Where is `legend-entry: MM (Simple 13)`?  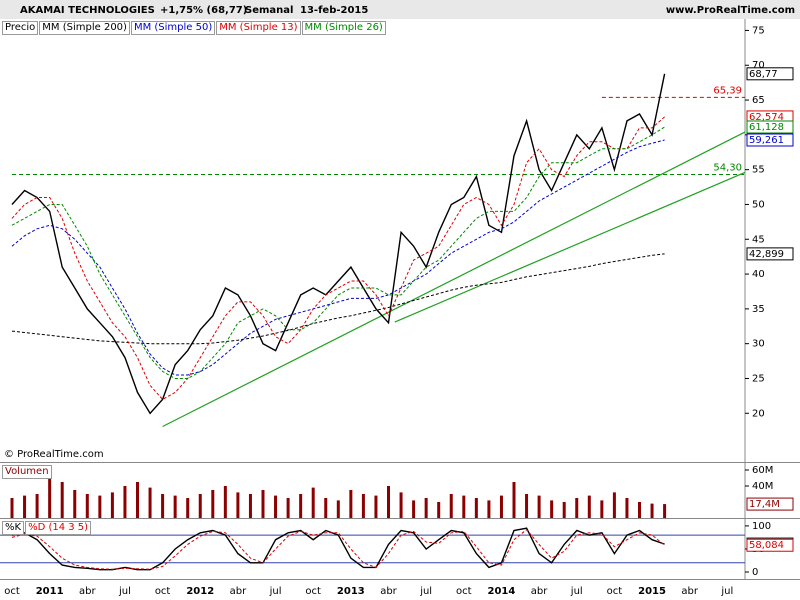
legend-entry: MM (Simple 13) is located at coordinates (258, 28).